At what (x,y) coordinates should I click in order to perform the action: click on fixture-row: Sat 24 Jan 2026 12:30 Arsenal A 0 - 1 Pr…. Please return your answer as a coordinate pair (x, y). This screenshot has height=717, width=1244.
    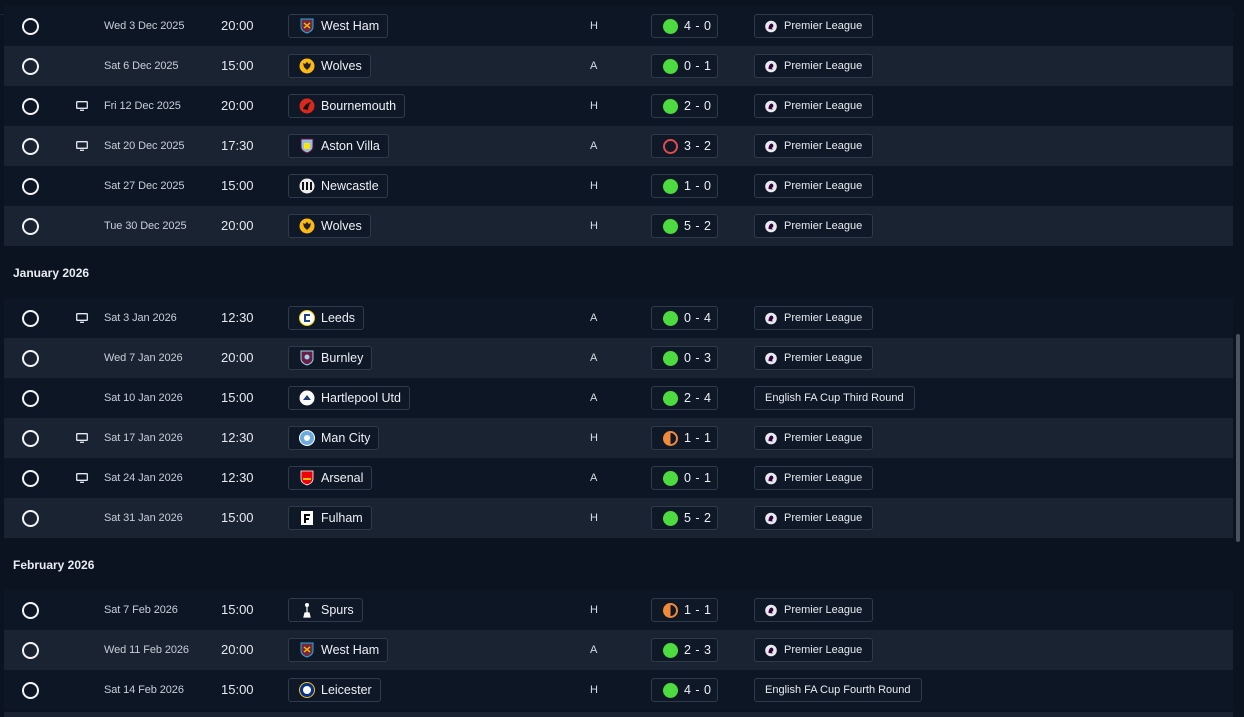
    Looking at the image, I should click on (618, 478).